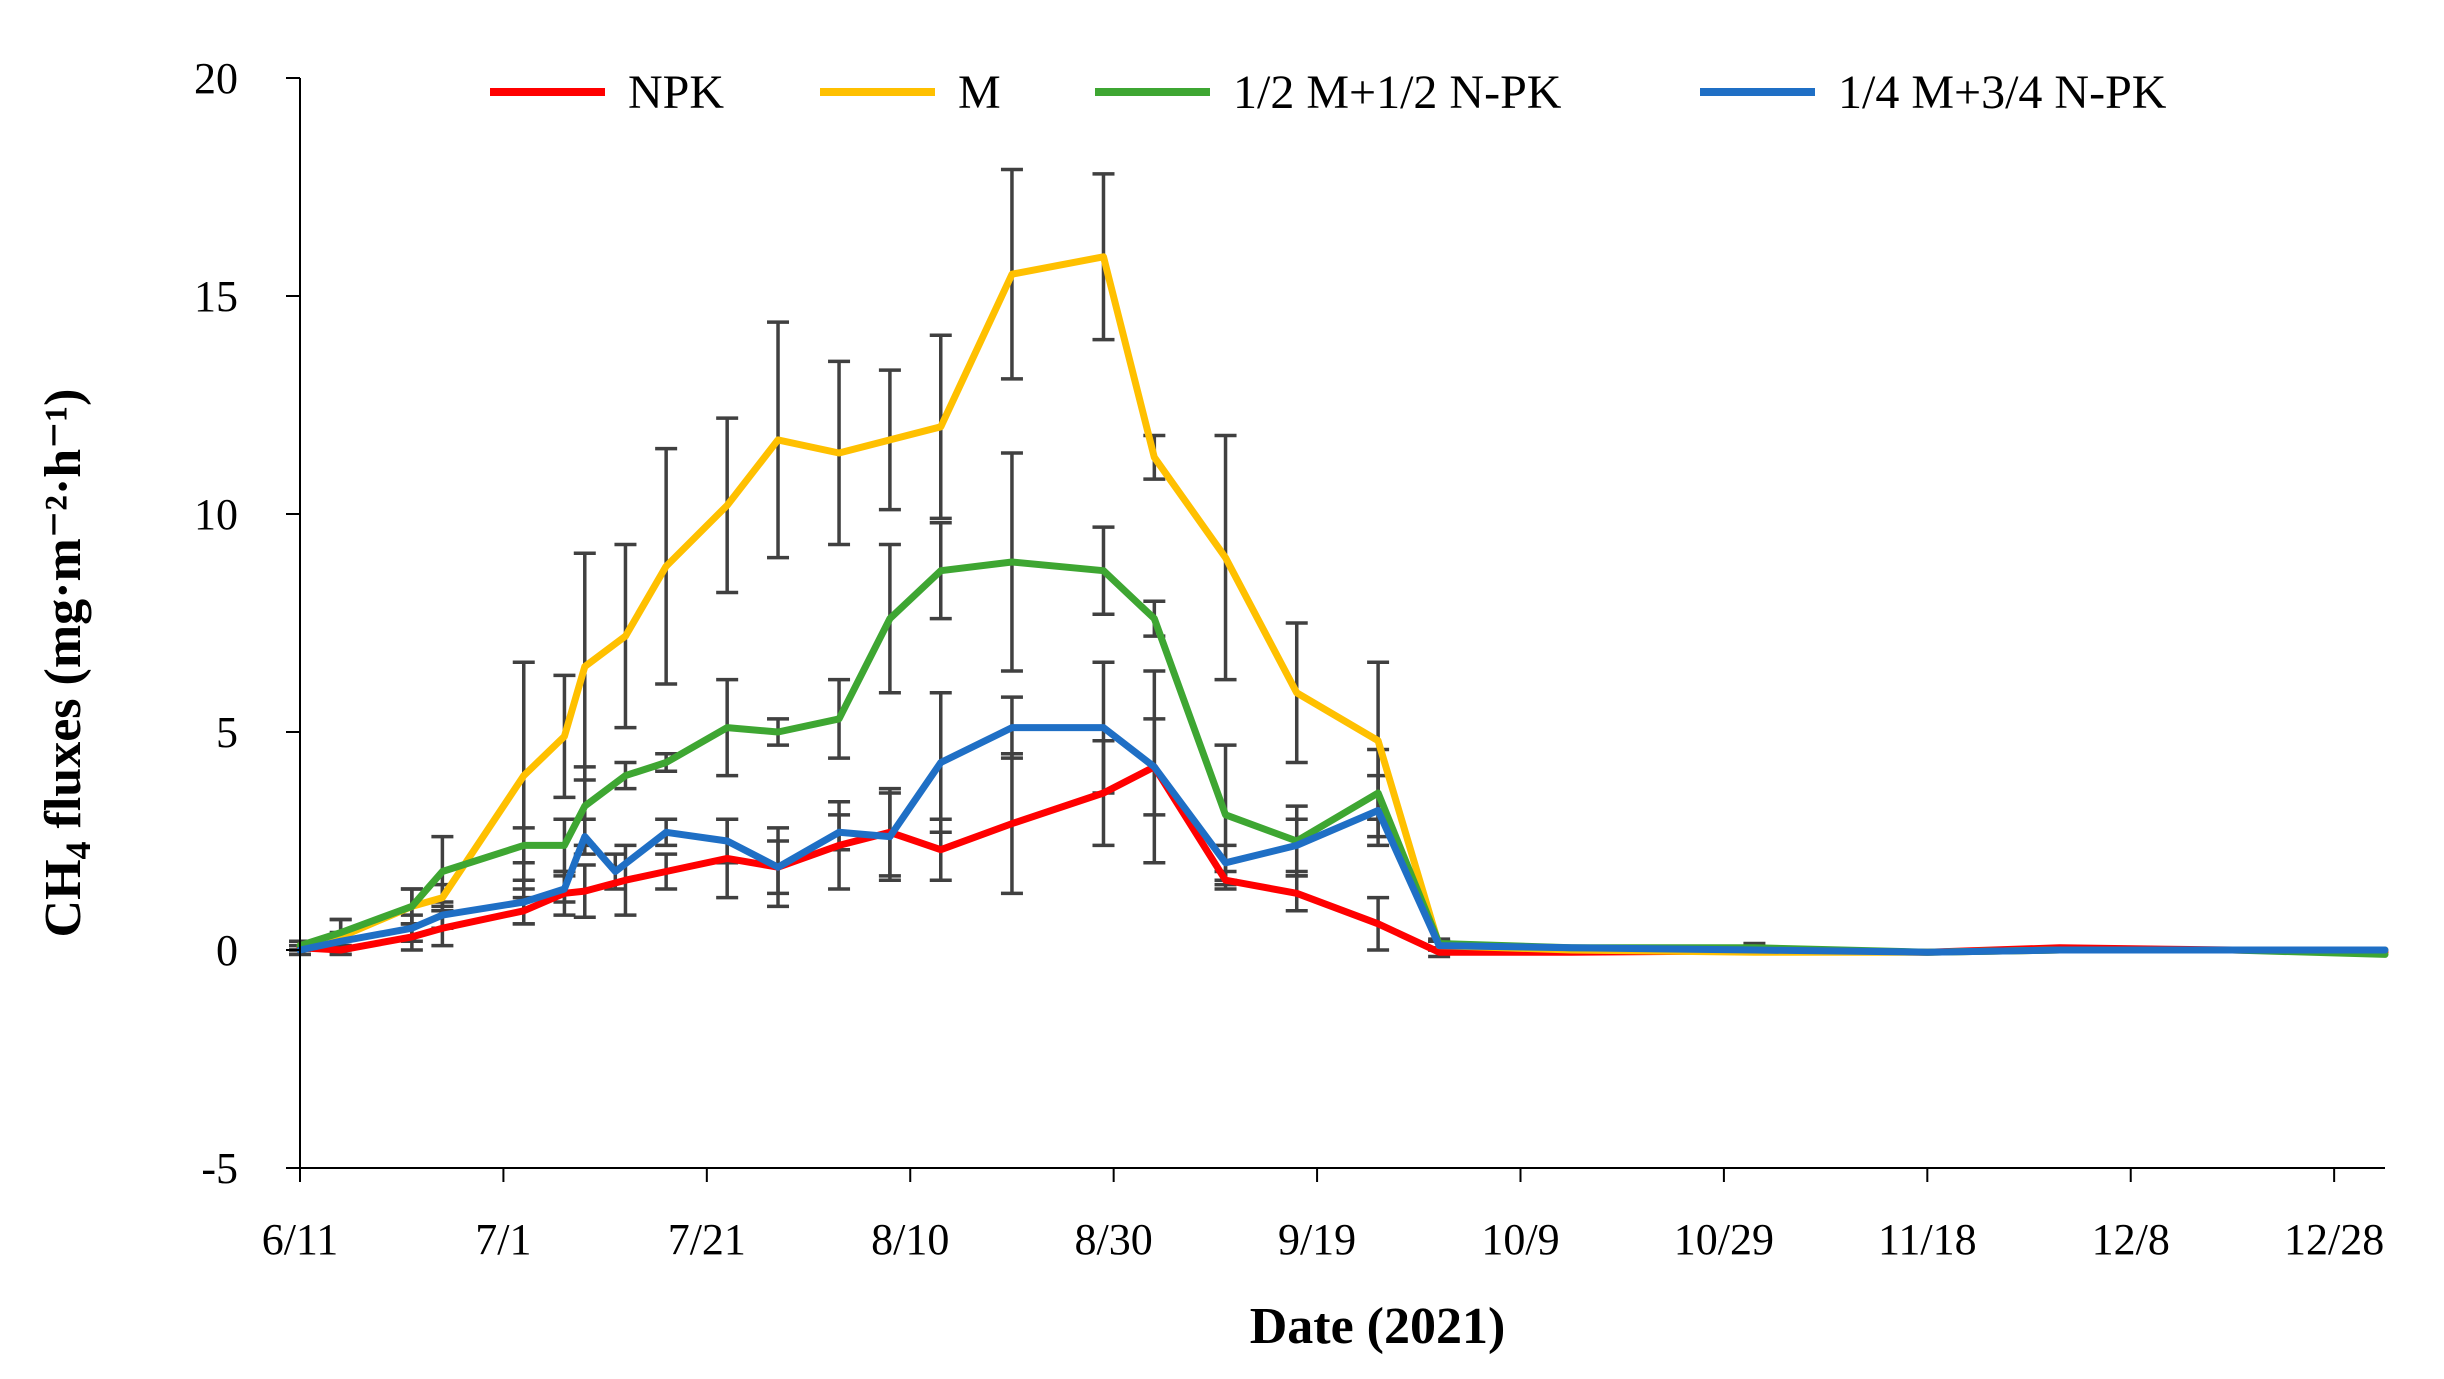  I want to click on y-axis-title-rest: fluxes (mg·m⁻²·h⁻¹), so click(63, 615).